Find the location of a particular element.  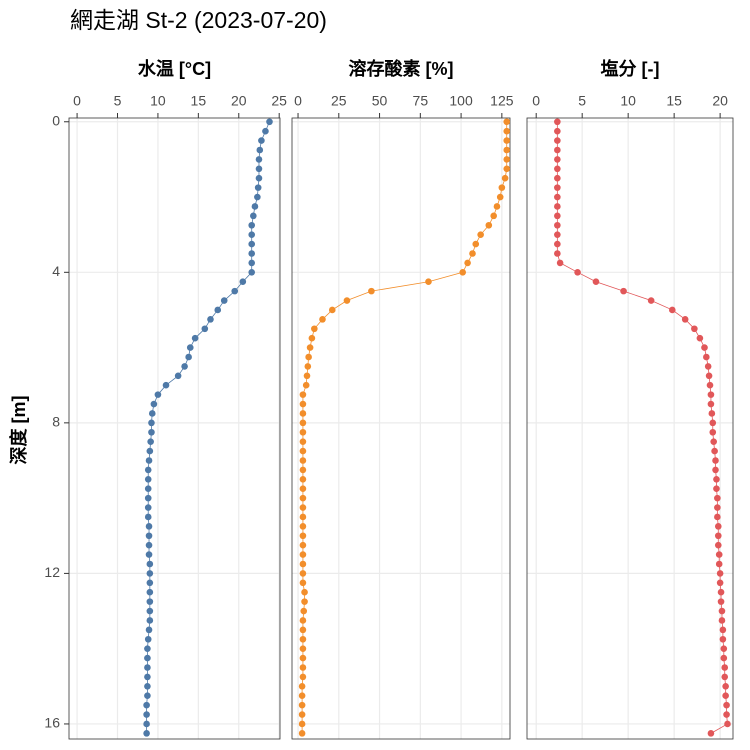

x-tick-label: 20 is located at coordinates (720, 101).